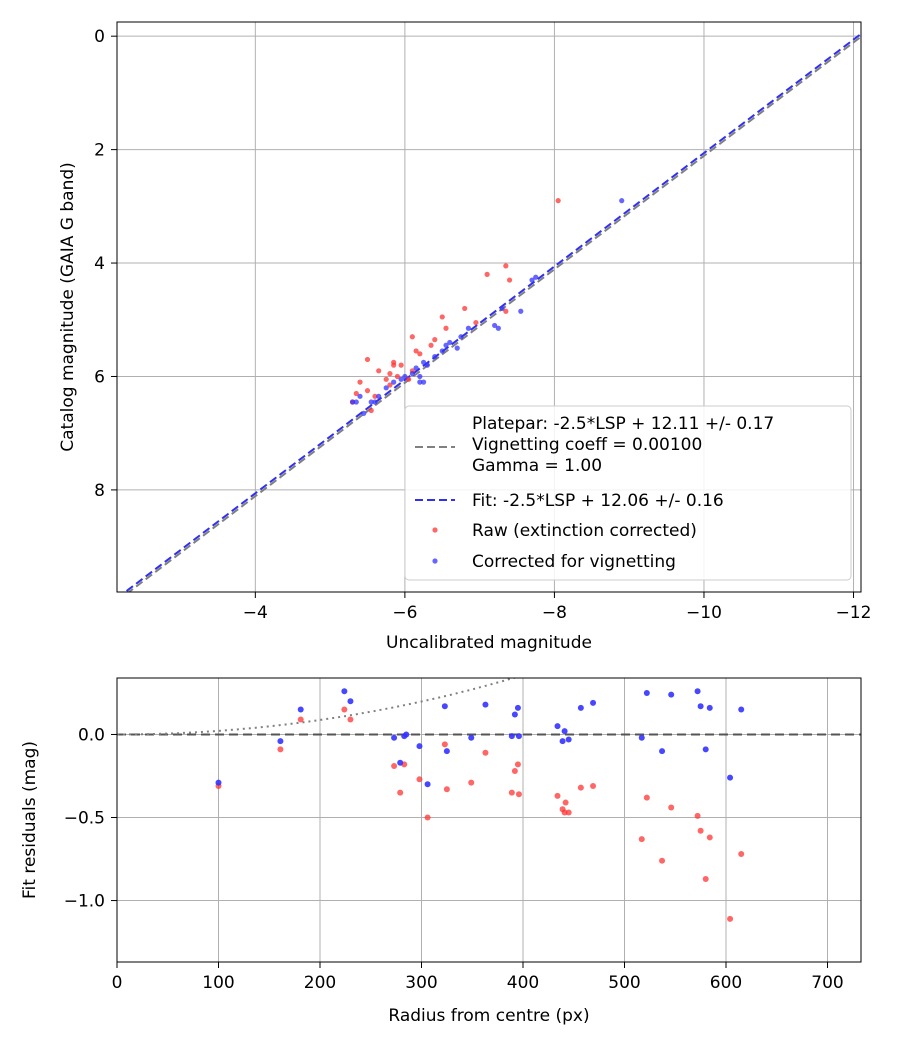 The height and width of the screenshot is (1050, 900). I want to click on legend-platepar-label: Vignetting coeff = 0.00100, so click(587, 445).